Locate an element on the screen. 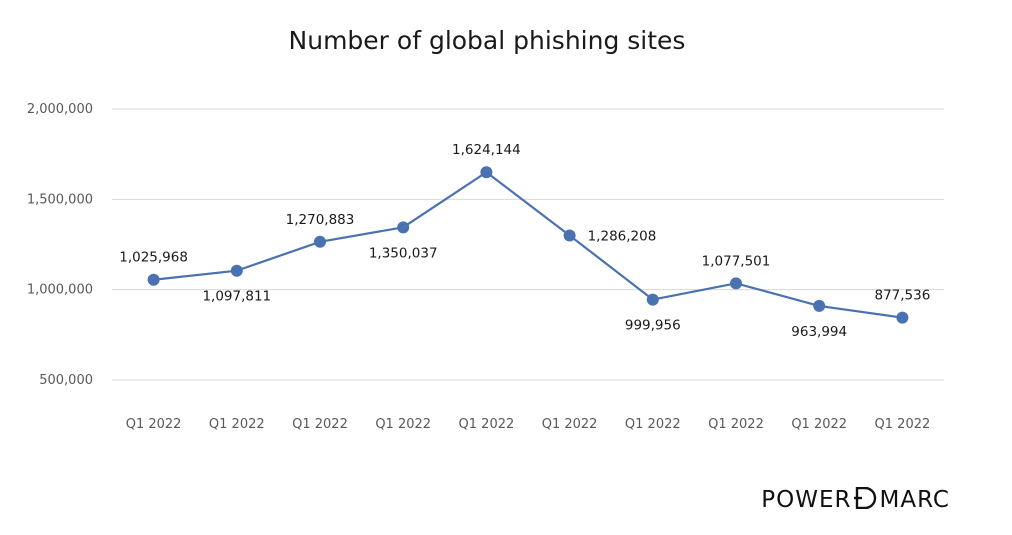 The width and height of the screenshot is (1012, 535). brand-logo: POWER MARC is located at coordinates (855, 499).